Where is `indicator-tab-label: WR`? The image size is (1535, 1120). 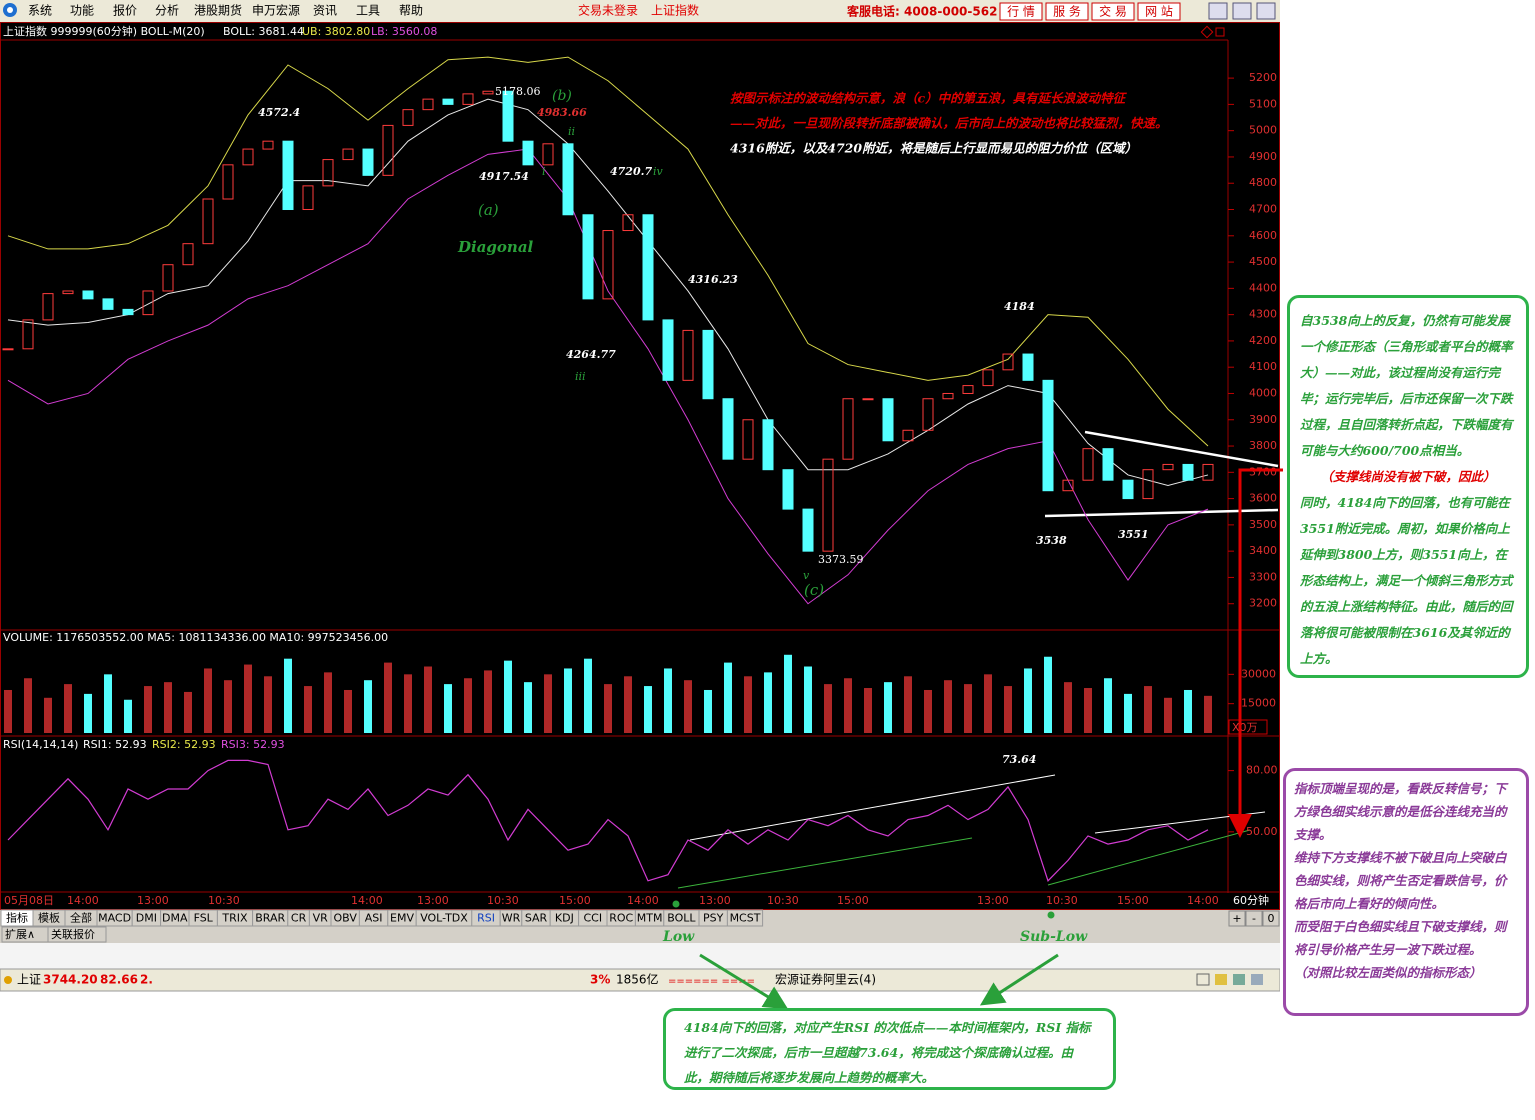
indicator-tab-label: WR is located at coordinates (511, 918).